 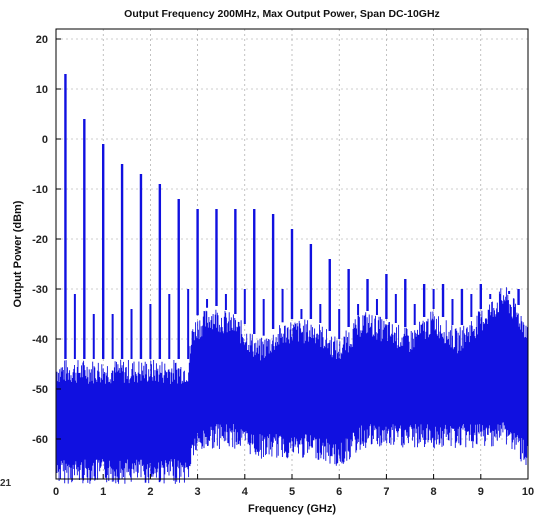 I want to click on x-tick-label: 0, so click(x=56, y=492).